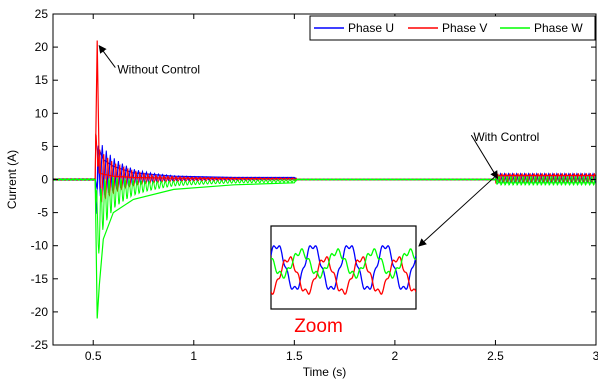 Image resolution: width=598 pixels, height=383 pixels. I want to click on zoom-line-phase-v, so click(343, 275).